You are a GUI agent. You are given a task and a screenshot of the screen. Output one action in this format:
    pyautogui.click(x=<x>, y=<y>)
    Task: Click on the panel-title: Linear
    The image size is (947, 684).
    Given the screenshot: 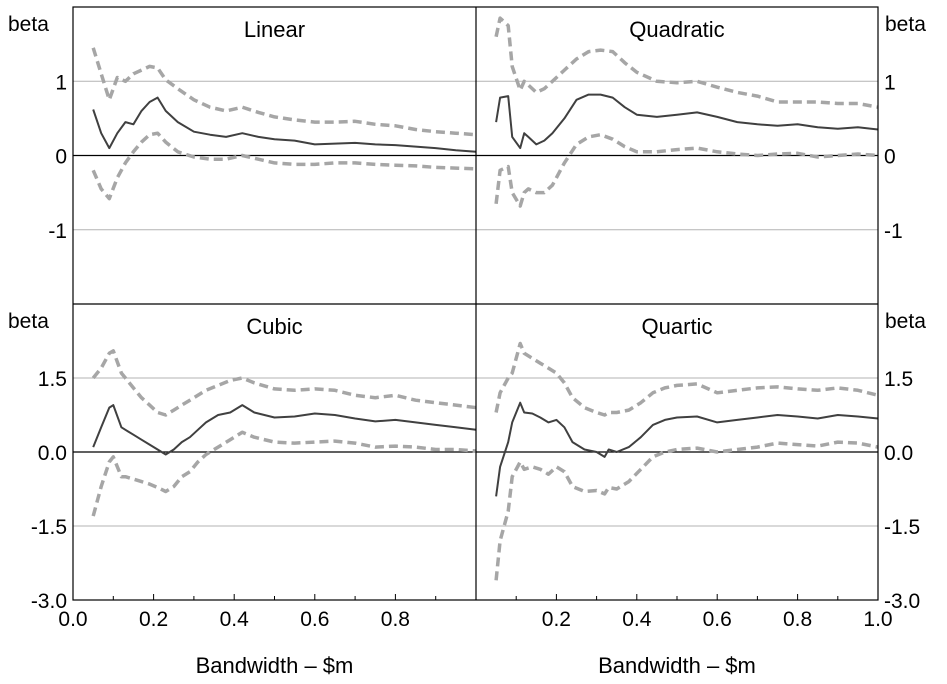 What is the action you would take?
    pyautogui.click(x=274, y=29)
    